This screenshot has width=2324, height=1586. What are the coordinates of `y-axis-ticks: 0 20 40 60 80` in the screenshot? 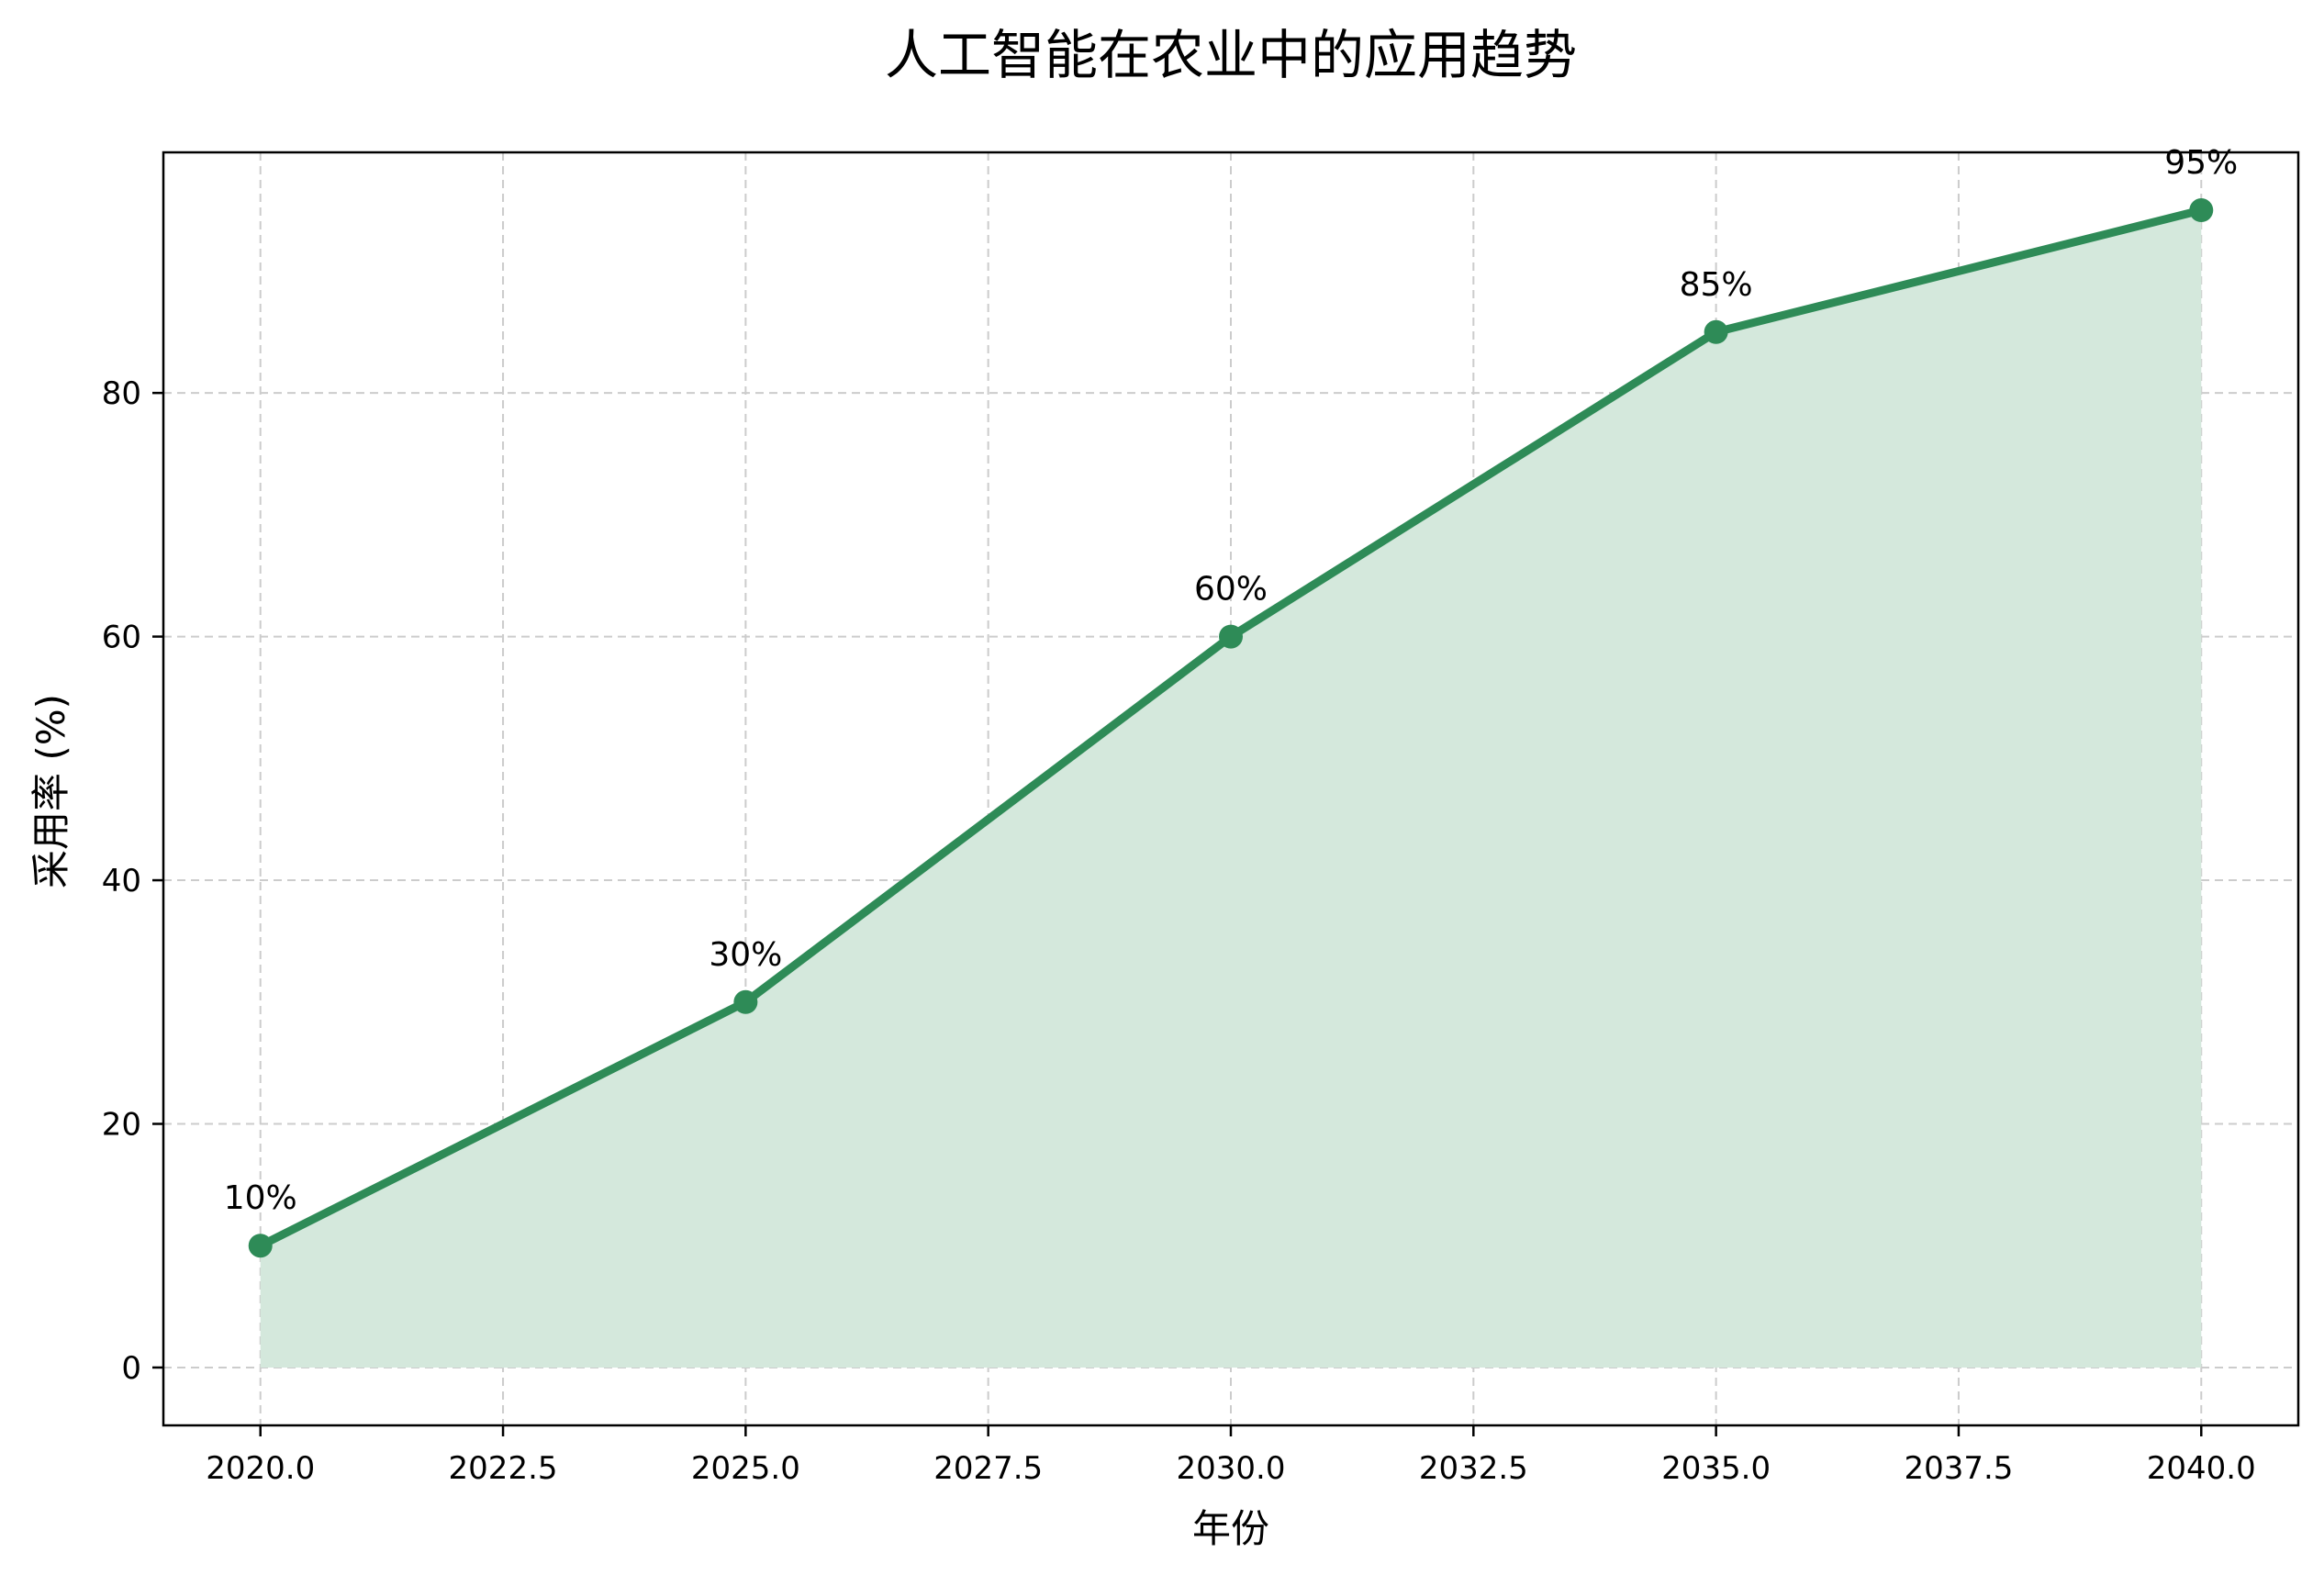 It's located at (132, 881).